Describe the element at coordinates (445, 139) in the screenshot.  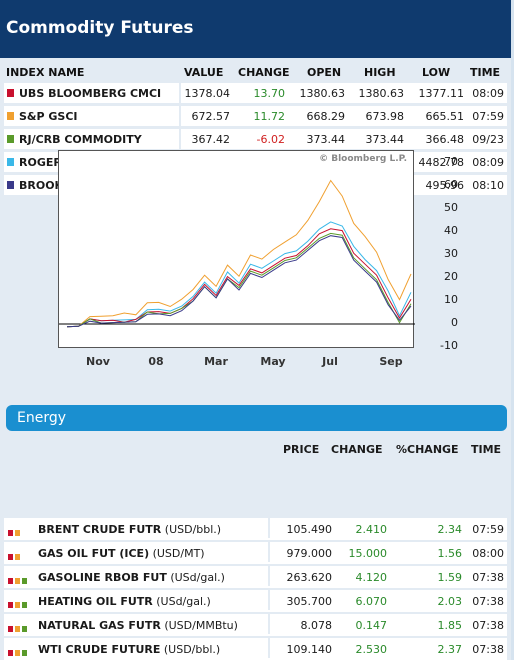
I see `index-low: 366.48` at that location.